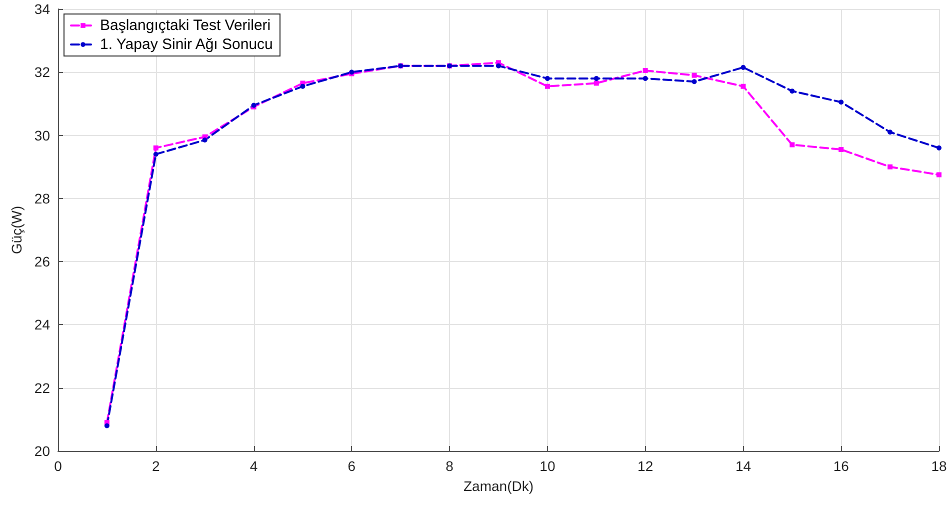 The width and height of the screenshot is (951, 509). Describe the element at coordinates (16, 230) in the screenshot. I see `y-axis-title: Güç(W)` at that location.